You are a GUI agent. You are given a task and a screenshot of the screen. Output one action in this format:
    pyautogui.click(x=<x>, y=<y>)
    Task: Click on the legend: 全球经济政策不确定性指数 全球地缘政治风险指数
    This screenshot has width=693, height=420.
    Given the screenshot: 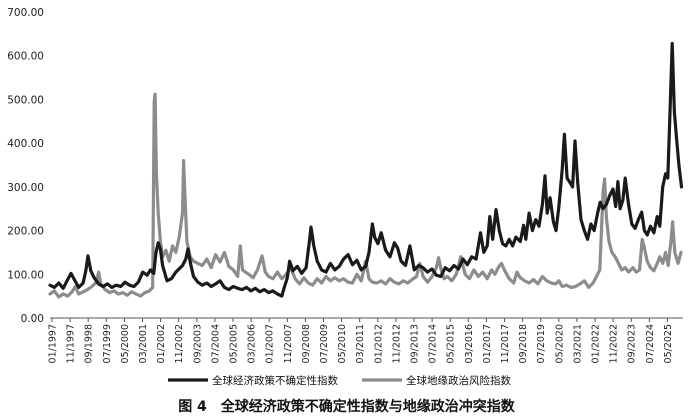 What is the action you would take?
    pyautogui.click(x=339, y=380)
    